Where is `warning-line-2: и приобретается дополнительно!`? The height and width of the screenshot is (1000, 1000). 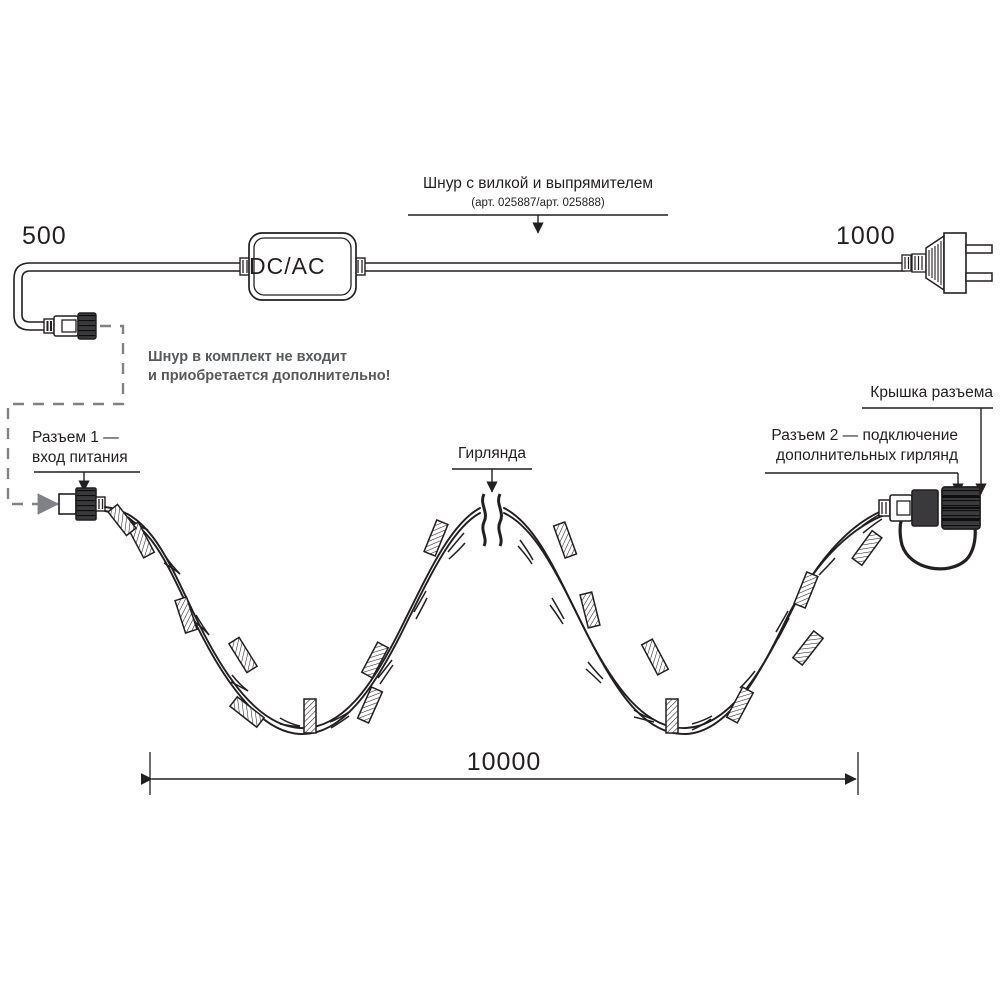 warning-line-2: и приобретается дополнительно! is located at coordinates (269, 376).